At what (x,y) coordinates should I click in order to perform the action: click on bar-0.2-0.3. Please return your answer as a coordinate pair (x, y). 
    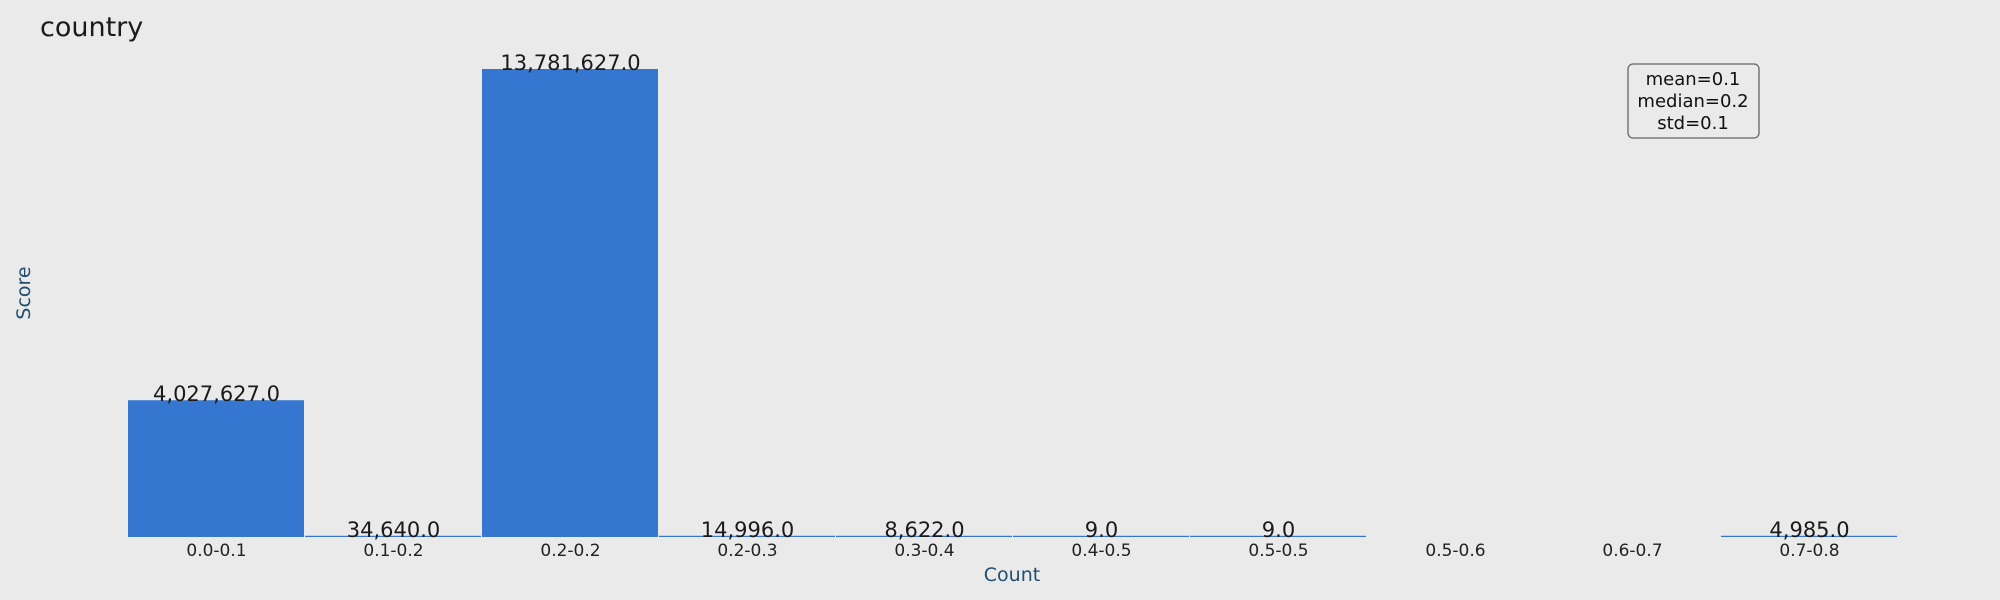
    Looking at the image, I should click on (747, 536).